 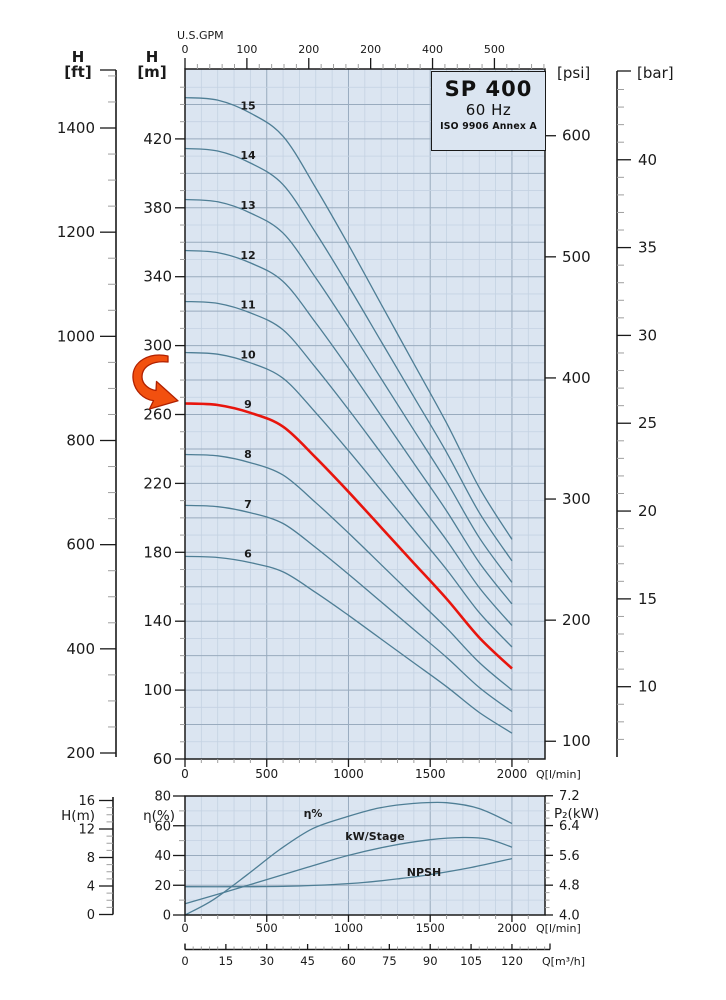 I want to click on lower-grid, so click(x=365, y=855).